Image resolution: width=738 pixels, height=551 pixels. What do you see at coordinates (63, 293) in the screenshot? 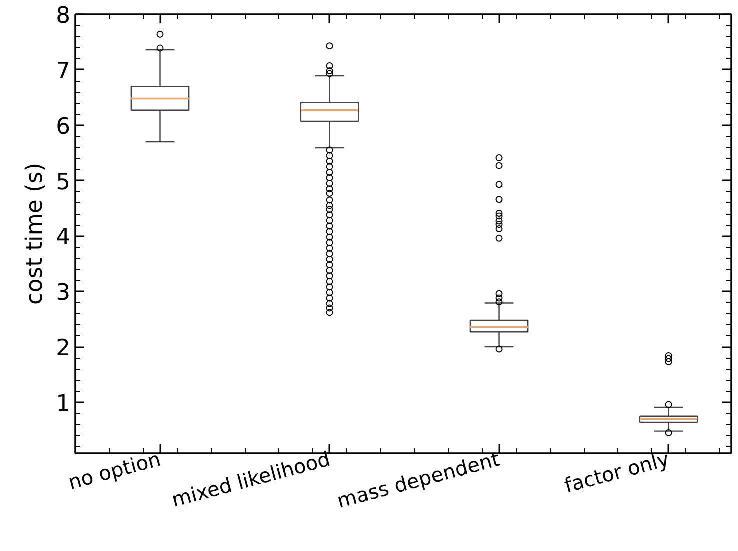
I see `y-tick-label: 3` at bounding box center [63, 293].